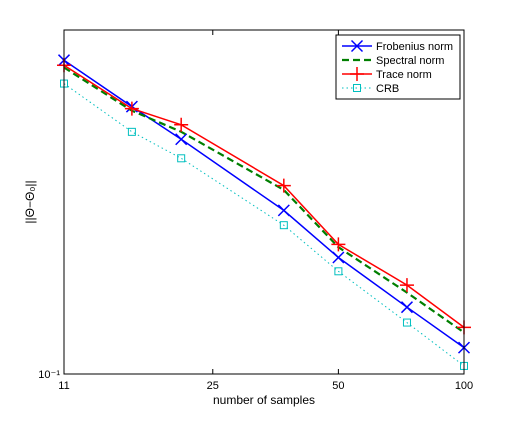 The height and width of the screenshot is (423, 512). What do you see at coordinates (464, 386) in the screenshot?
I see `x-tick-label: 100` at bounding box center [464, 386].